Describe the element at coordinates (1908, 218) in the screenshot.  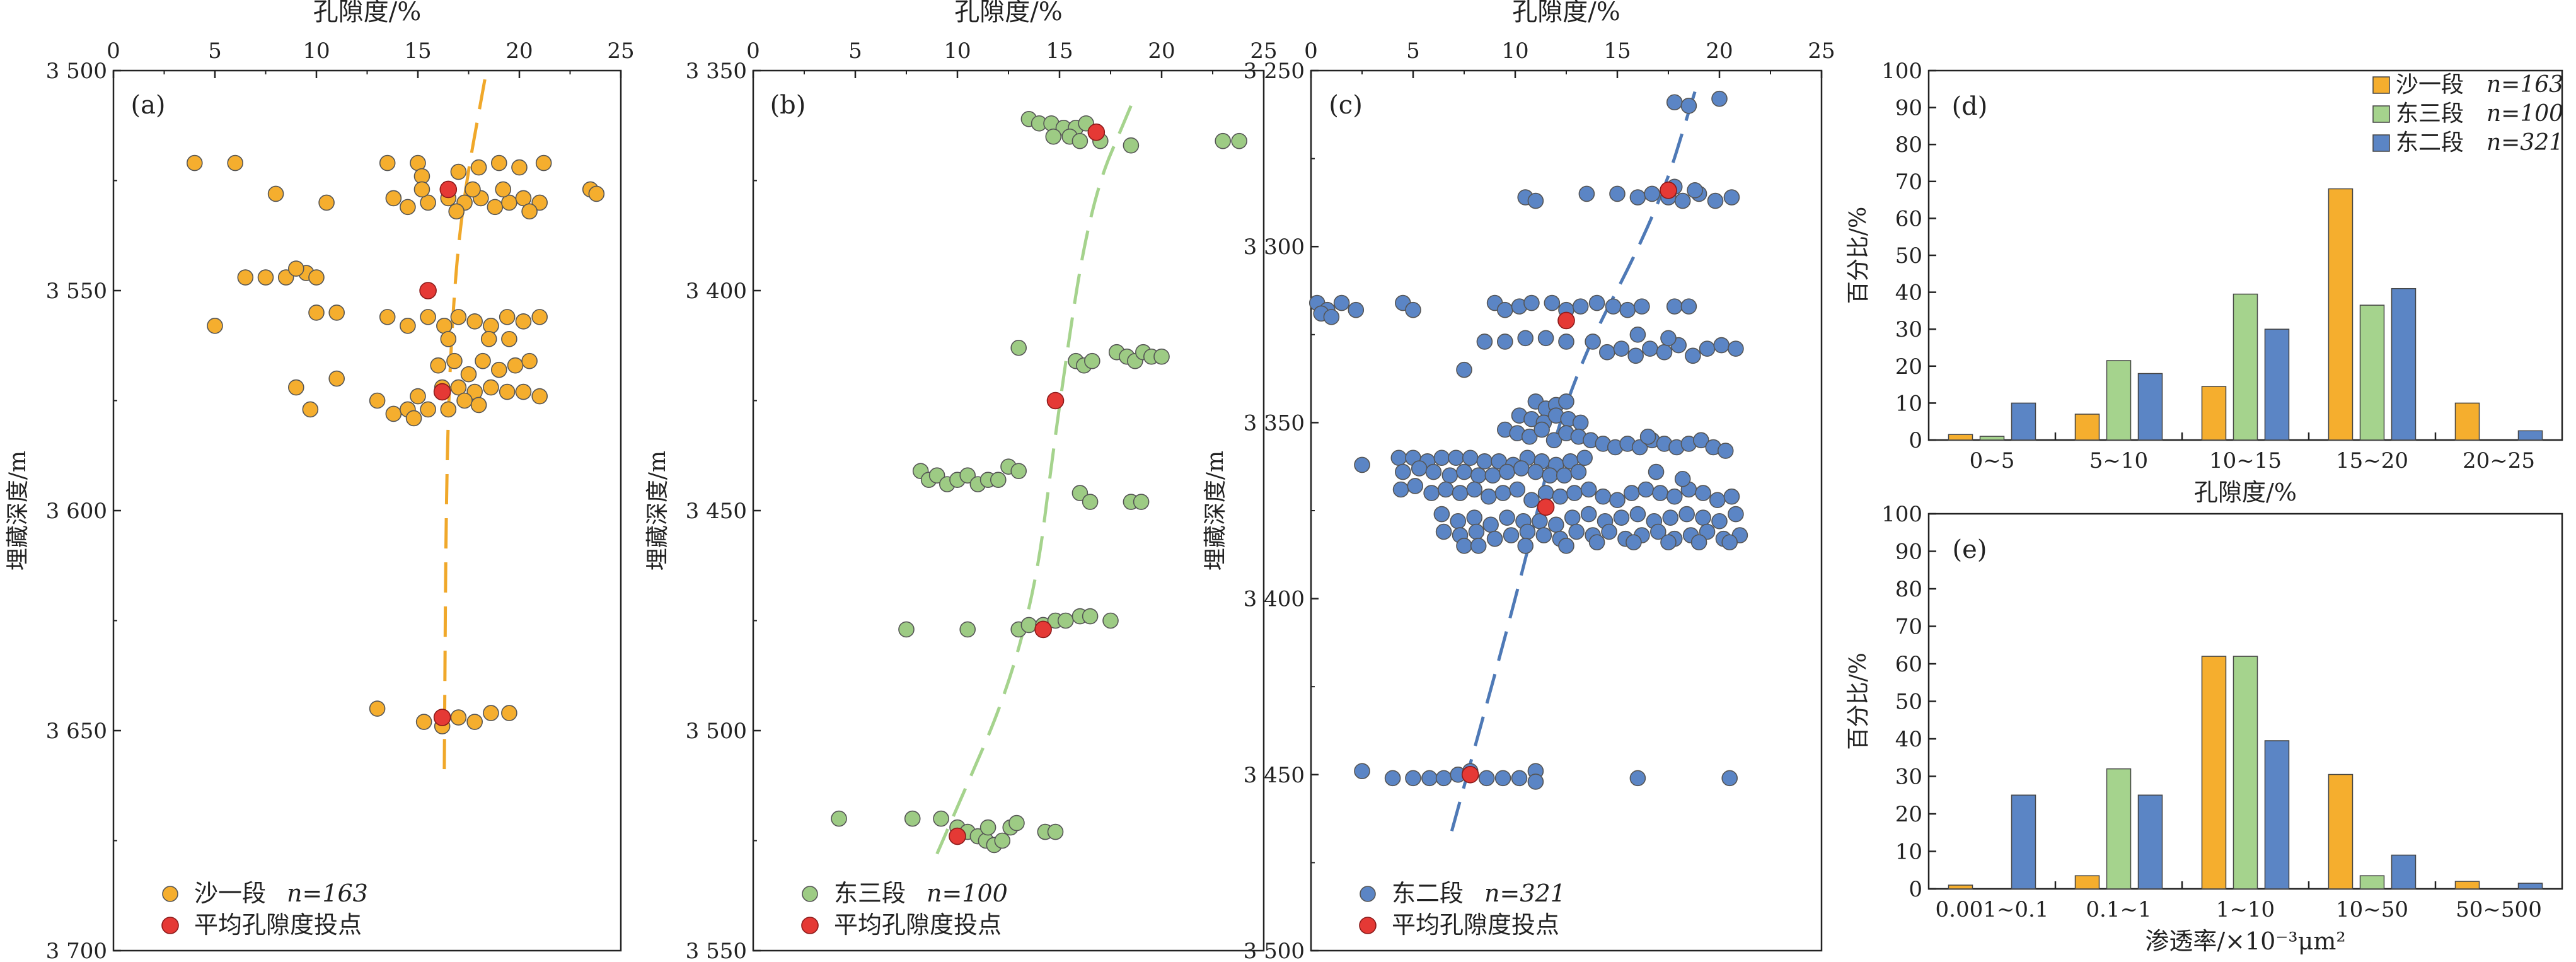
I see `y-tick-label: 60` at that location.